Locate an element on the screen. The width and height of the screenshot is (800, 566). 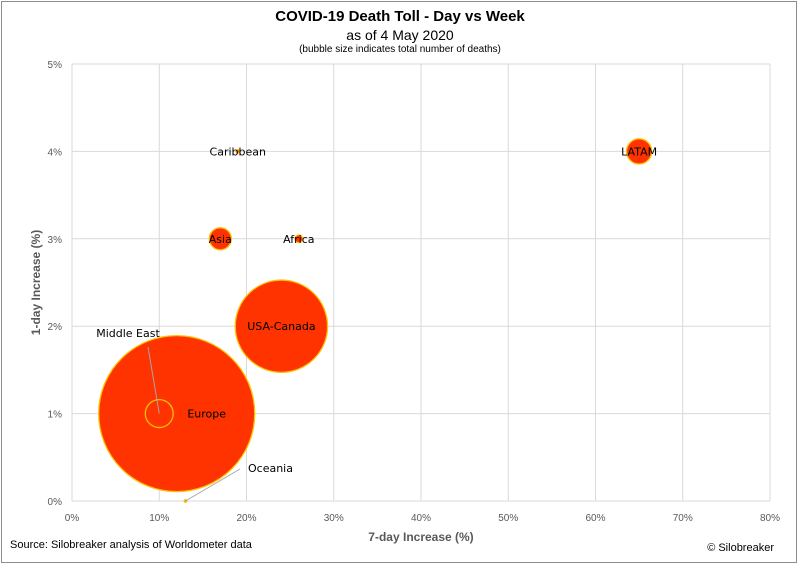
x-tick-label: 40% is located at coordinates (421, 518).